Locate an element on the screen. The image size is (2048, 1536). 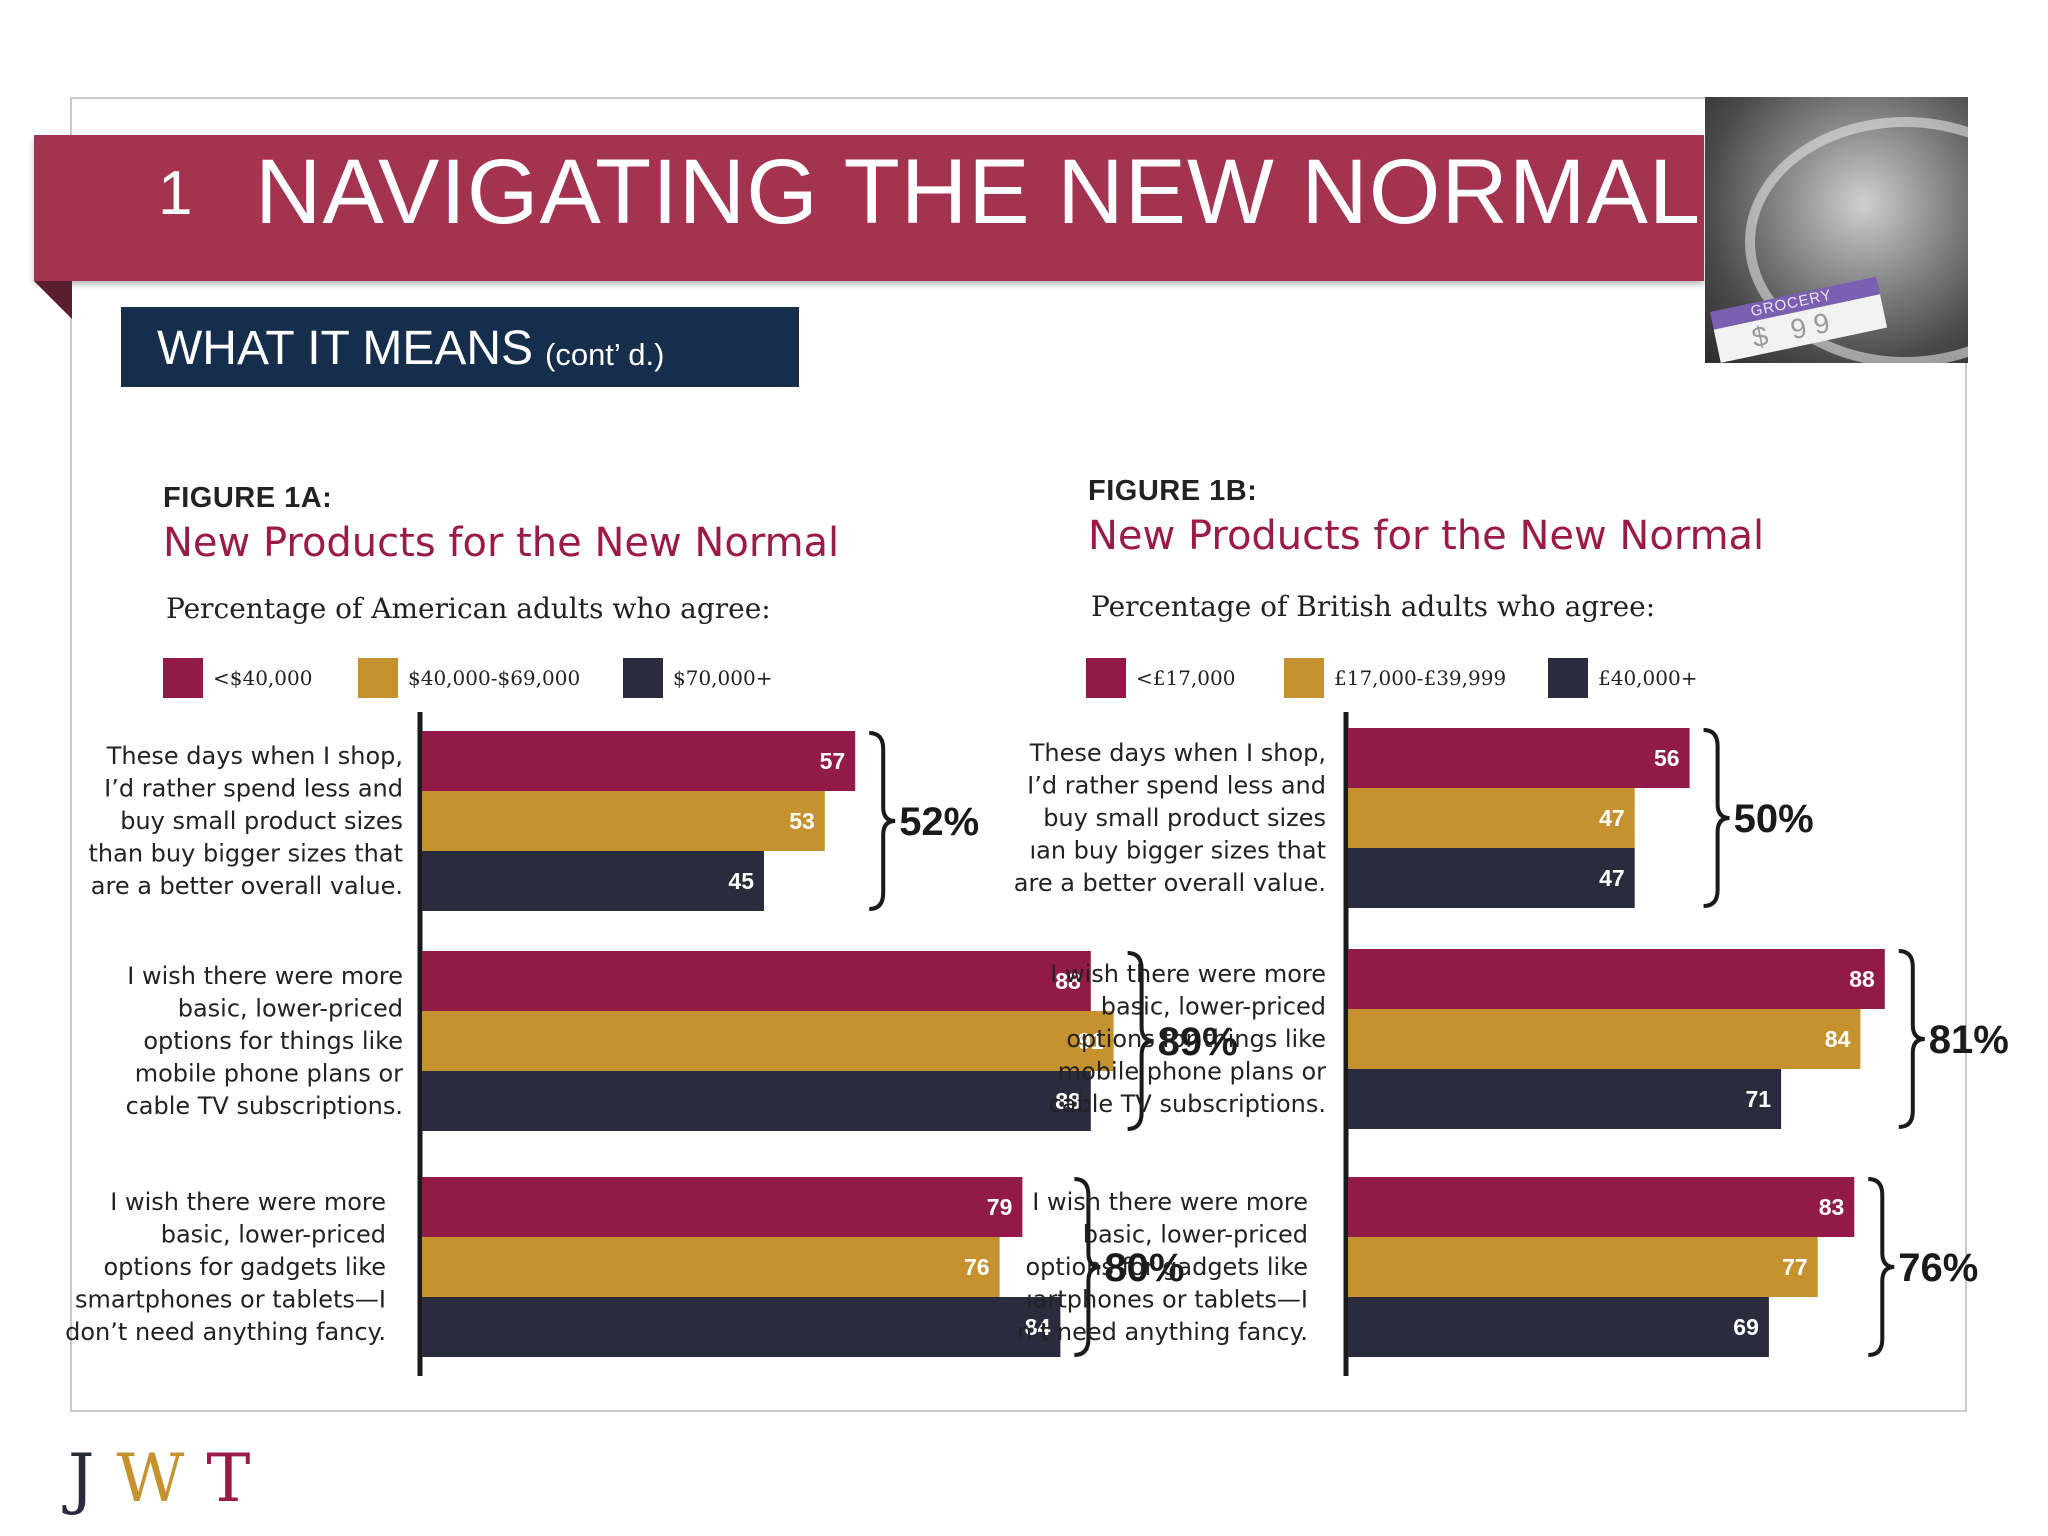
subheading: WHAT IT MEANS is located at coordinates (345, 348).